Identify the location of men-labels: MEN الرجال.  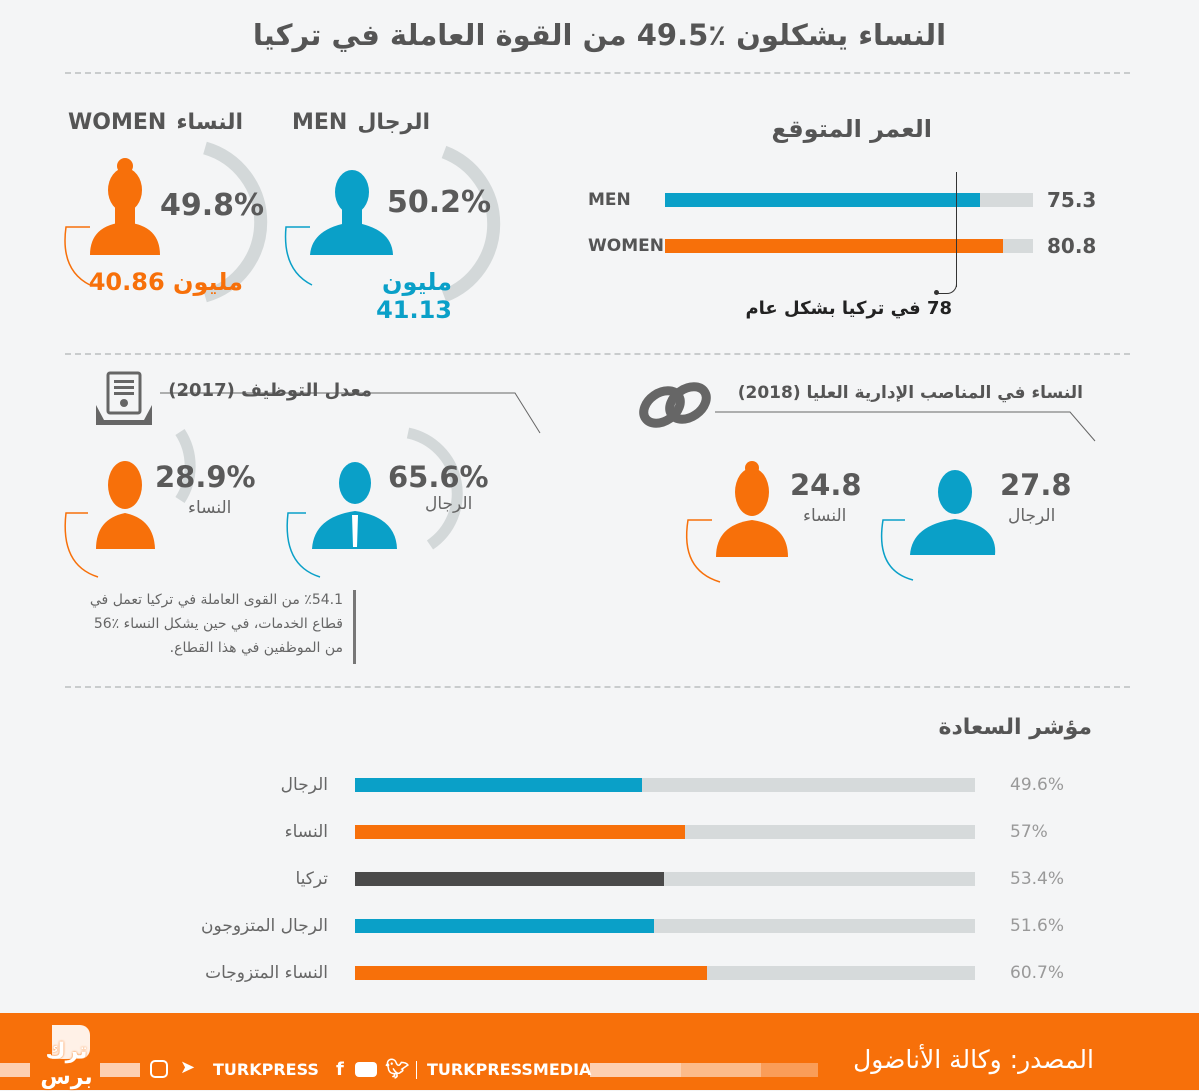
(361, 122).